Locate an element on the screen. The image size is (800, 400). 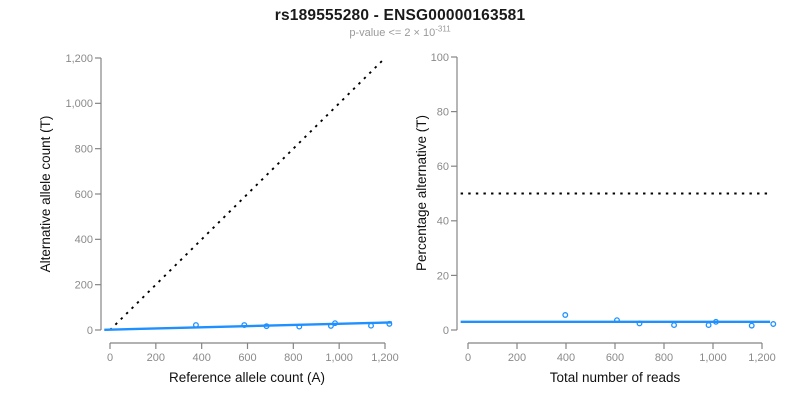
y-tick-label: 400 is located at coordinates (84, 240).